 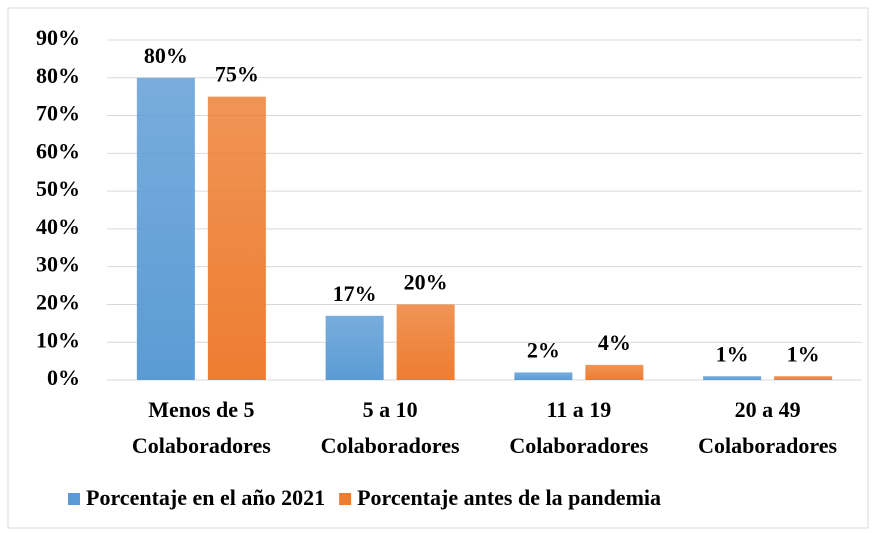 I want to click on y-tick-label: 50%, so click(x=58, y=188).